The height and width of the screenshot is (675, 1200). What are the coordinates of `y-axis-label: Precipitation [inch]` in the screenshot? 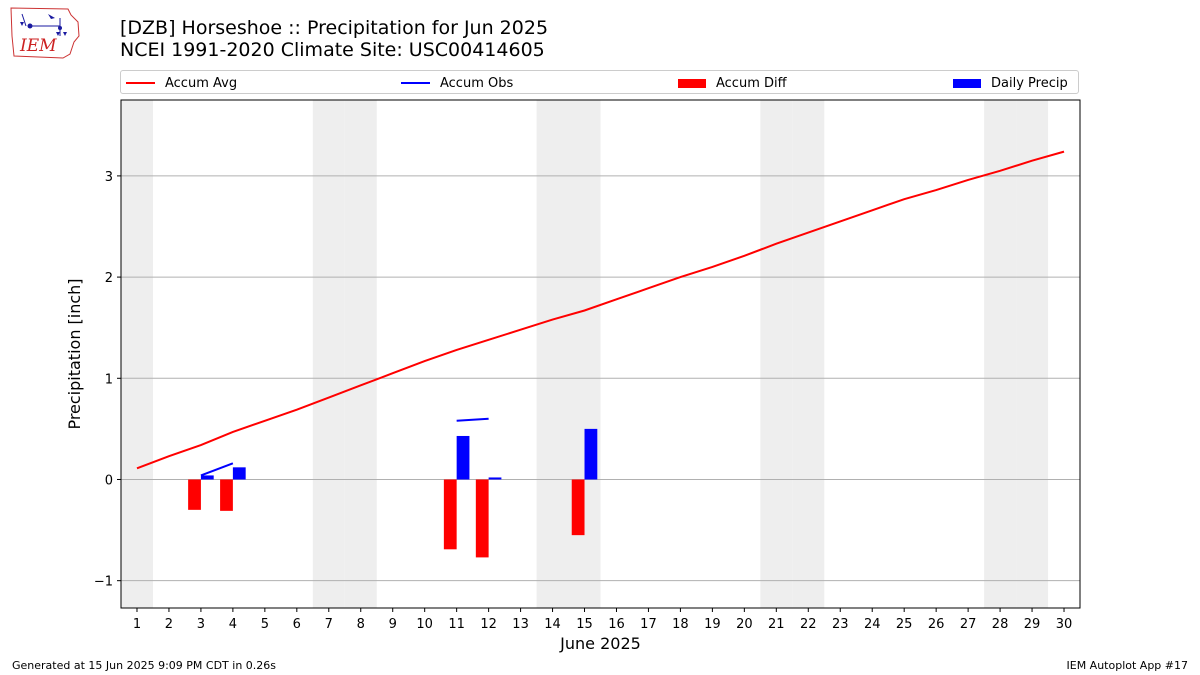 It's located at (74, 353).